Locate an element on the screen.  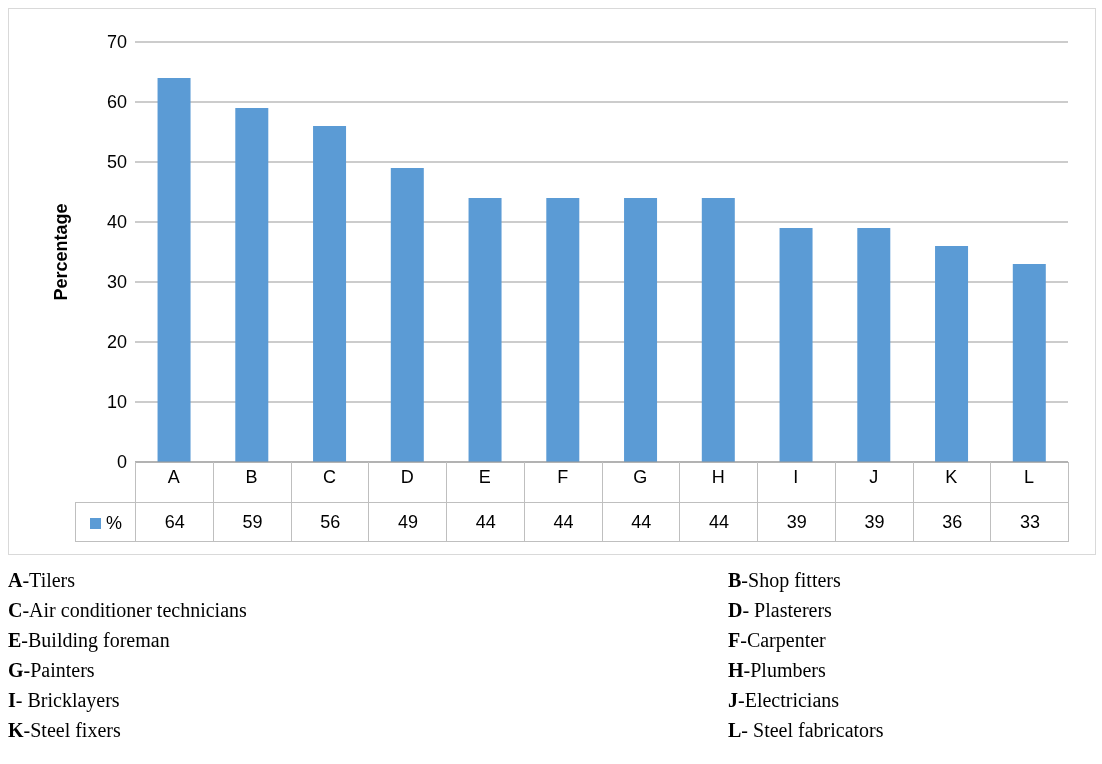
text: B-Shop fitters is located at coordinates (785, 581).